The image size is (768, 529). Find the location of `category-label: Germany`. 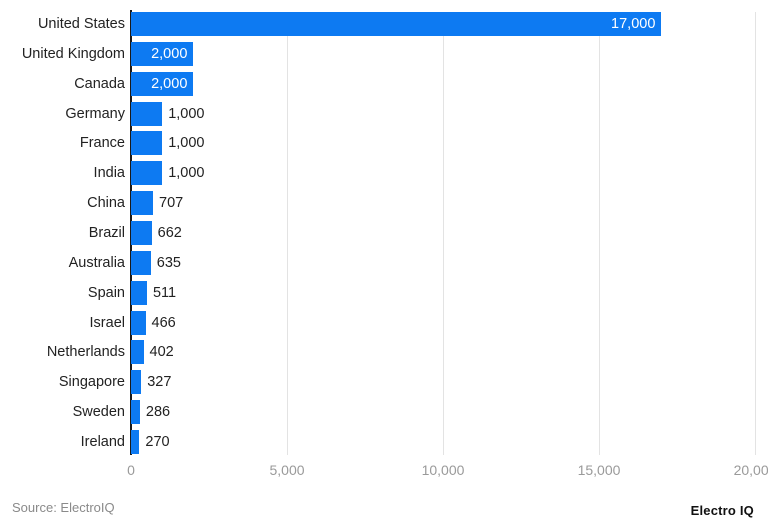

category-label: Germany is located at coordinates (95, 114).